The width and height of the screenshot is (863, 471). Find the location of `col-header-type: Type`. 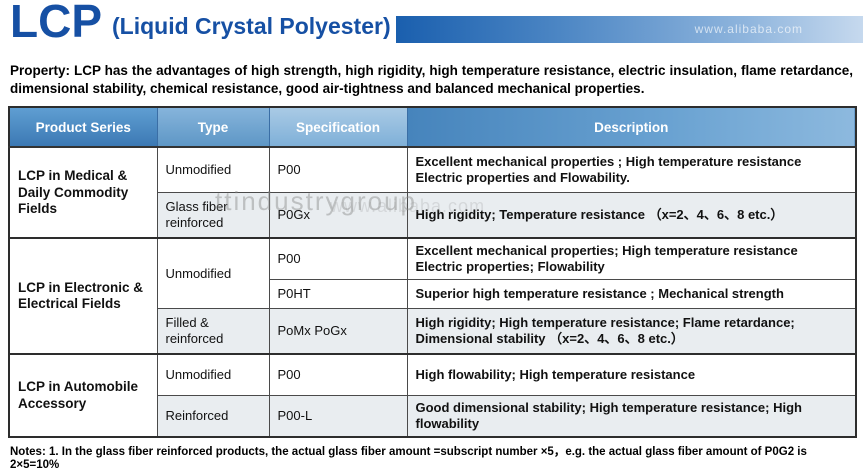

col-header-type: Type is located at coordinates (213, 127).